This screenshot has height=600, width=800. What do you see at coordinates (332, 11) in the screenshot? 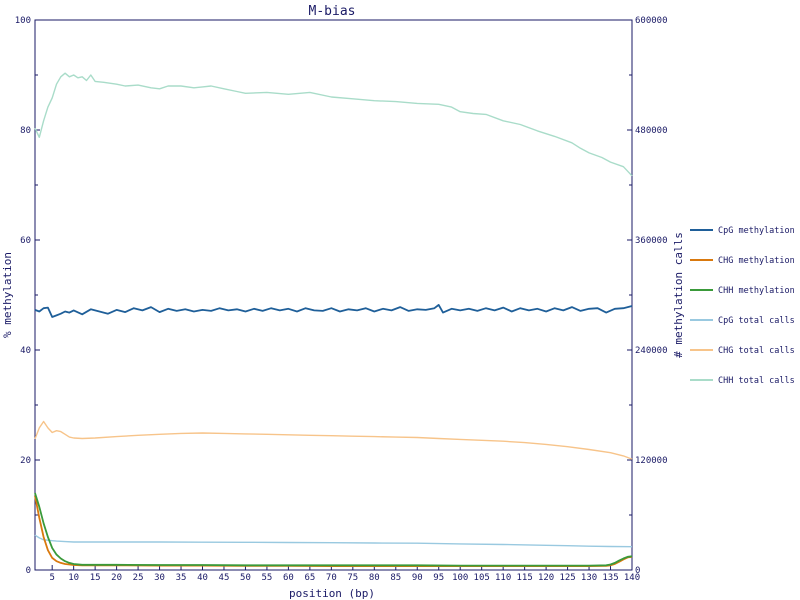
I see `chart-title: M-bias` at bounding box center [332, 11].